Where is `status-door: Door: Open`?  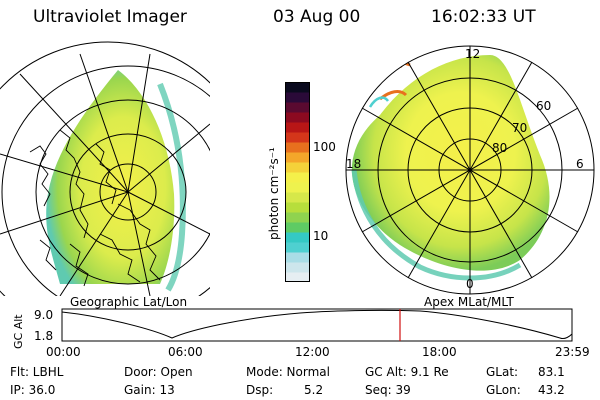 status-door: Door: Open is located at coordinates (158, 372).